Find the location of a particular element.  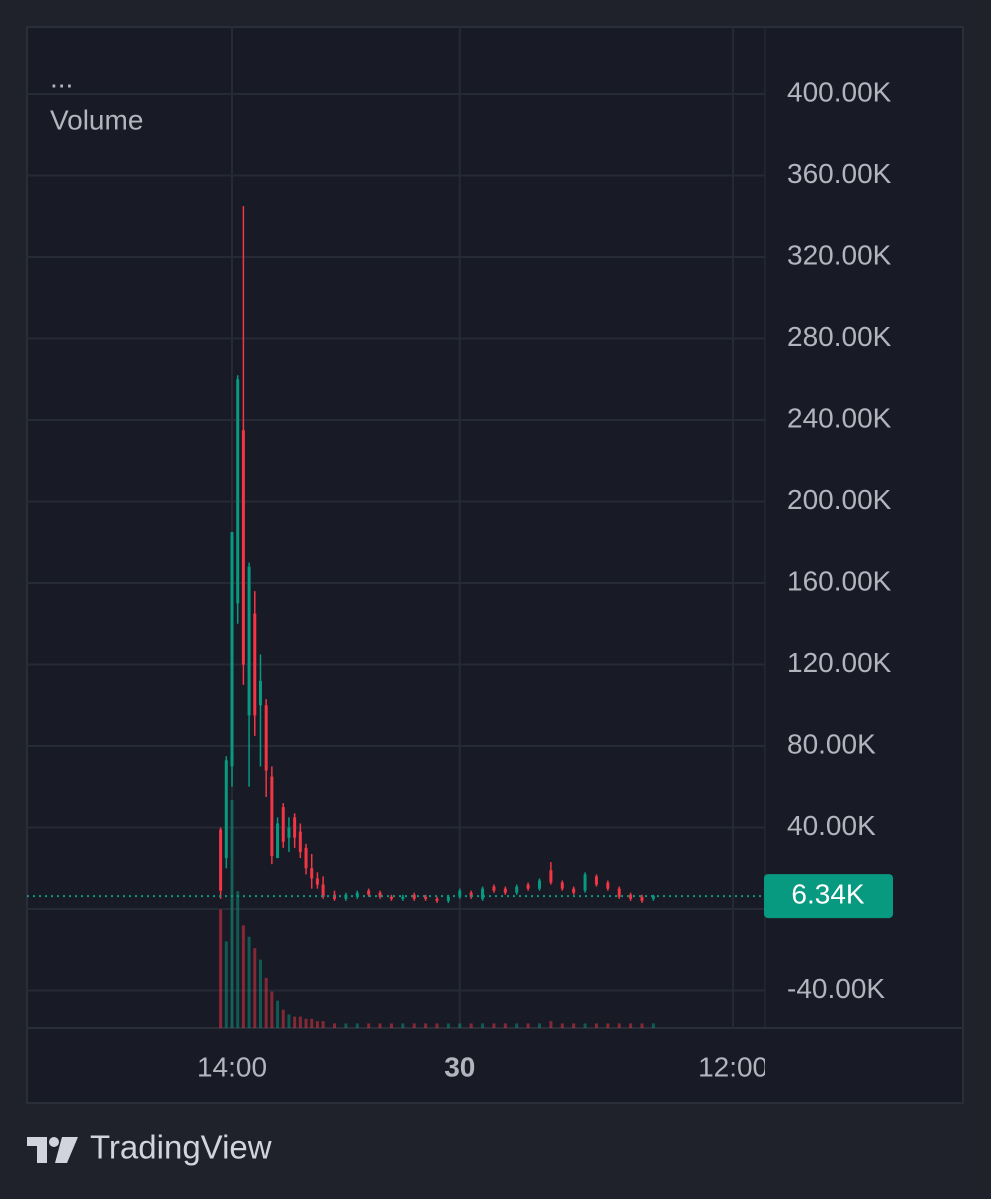

y-tick-label: 160.00K is located at coordinates (839, 580).